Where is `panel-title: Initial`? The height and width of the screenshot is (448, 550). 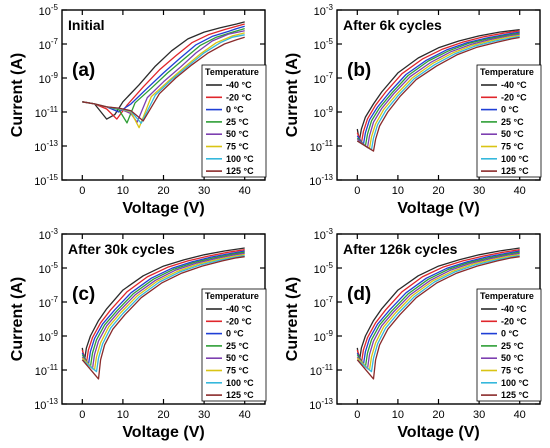
panel-title: Initial is located at coordinates (86, 25).